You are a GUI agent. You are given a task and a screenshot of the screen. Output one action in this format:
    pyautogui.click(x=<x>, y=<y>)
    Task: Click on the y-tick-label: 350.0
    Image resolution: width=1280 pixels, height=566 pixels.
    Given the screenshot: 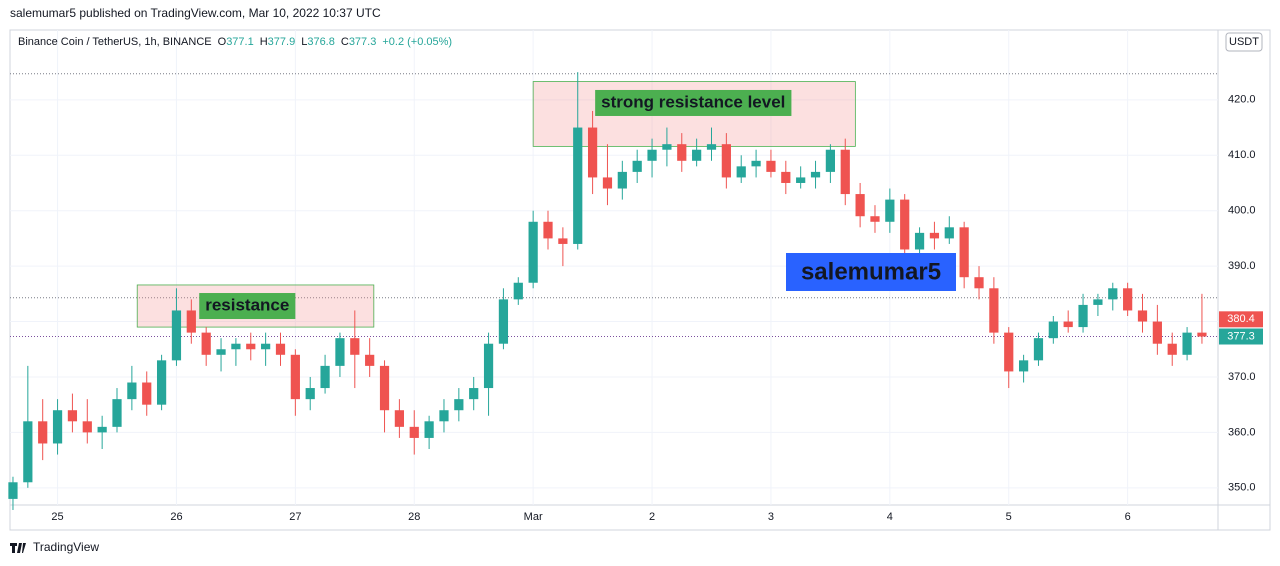 What is the action you would take?
    pyautogui.click(x=1242, y=488)
    